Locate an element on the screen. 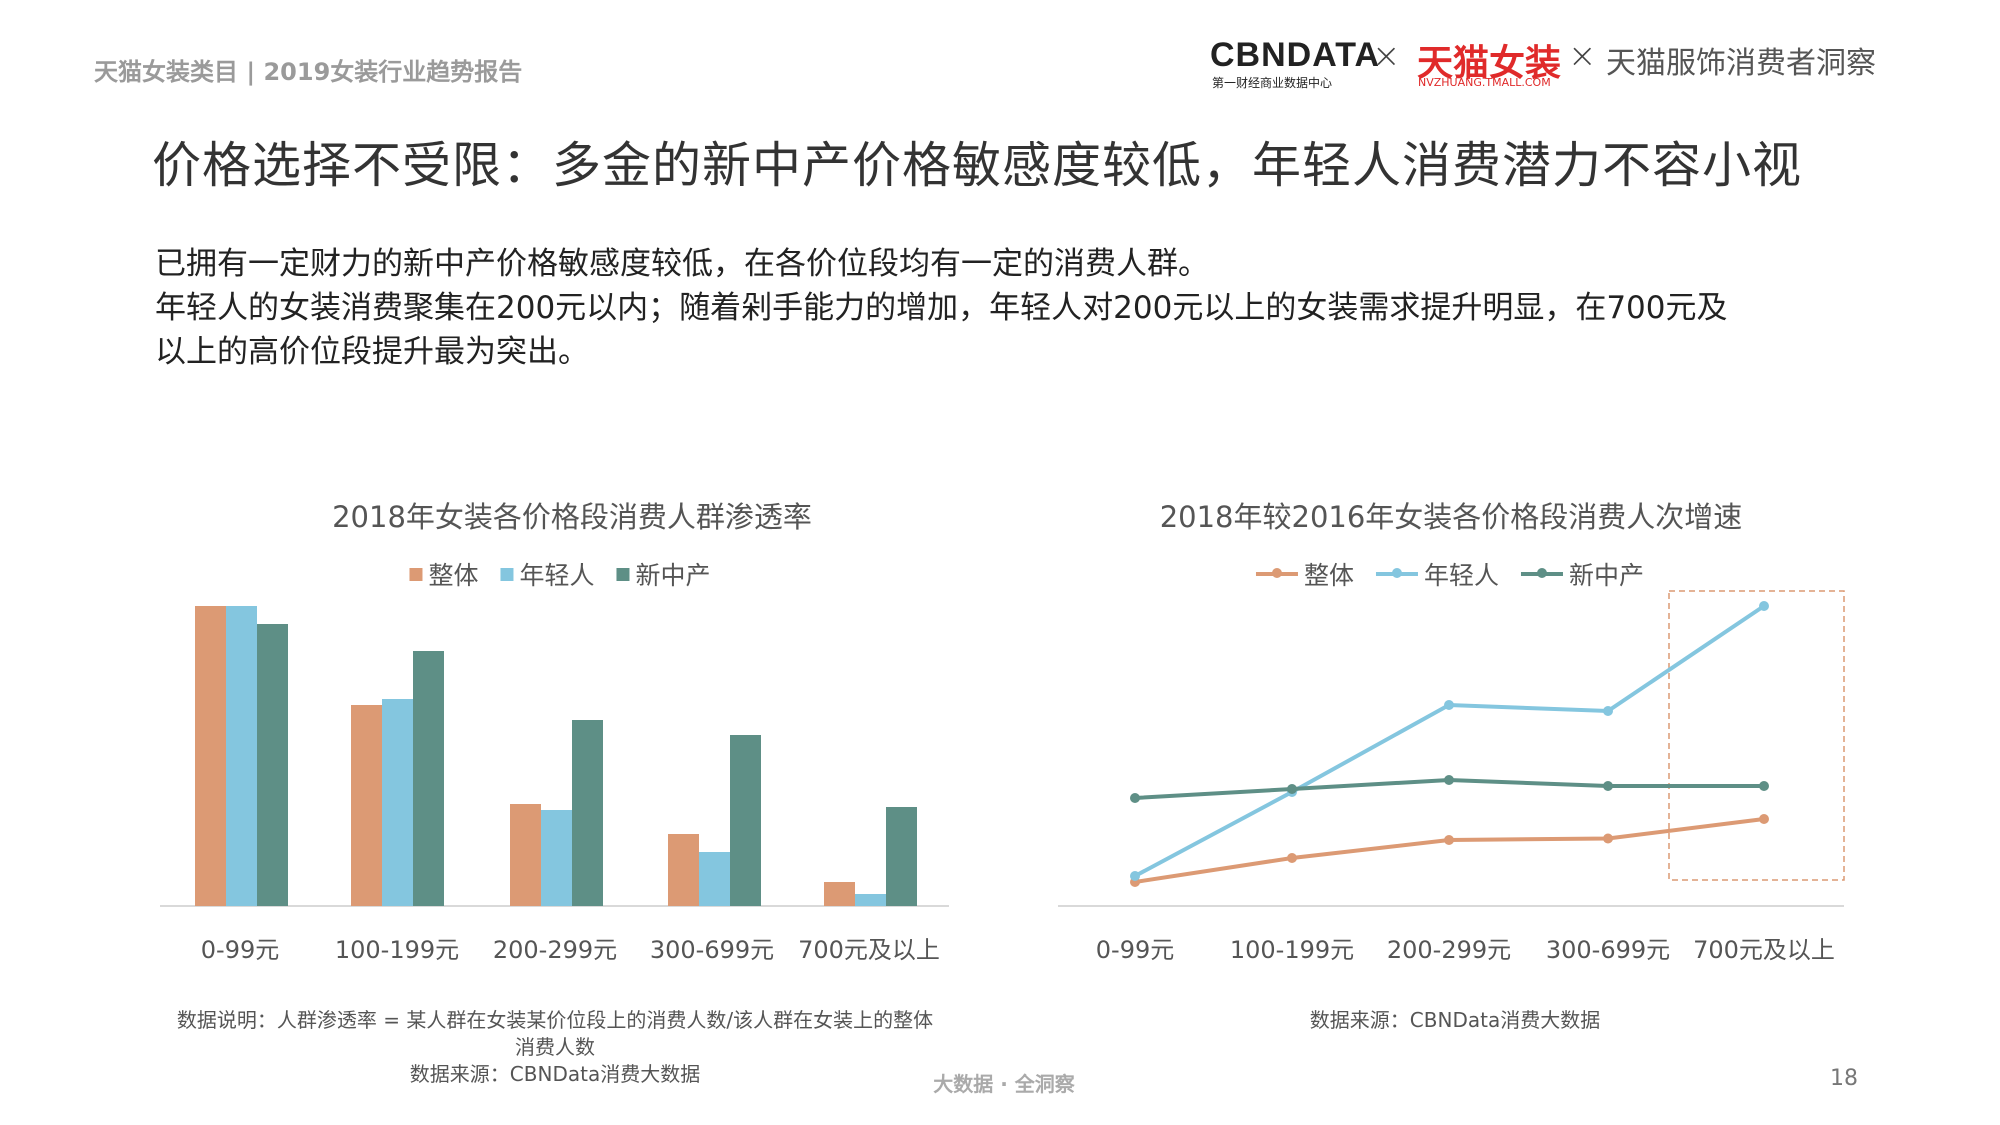 The width and height of the screenshot is (2000, 1125). footer-tagline: 大数据 · 全洞察 is located at coordinates (1004, 1084).